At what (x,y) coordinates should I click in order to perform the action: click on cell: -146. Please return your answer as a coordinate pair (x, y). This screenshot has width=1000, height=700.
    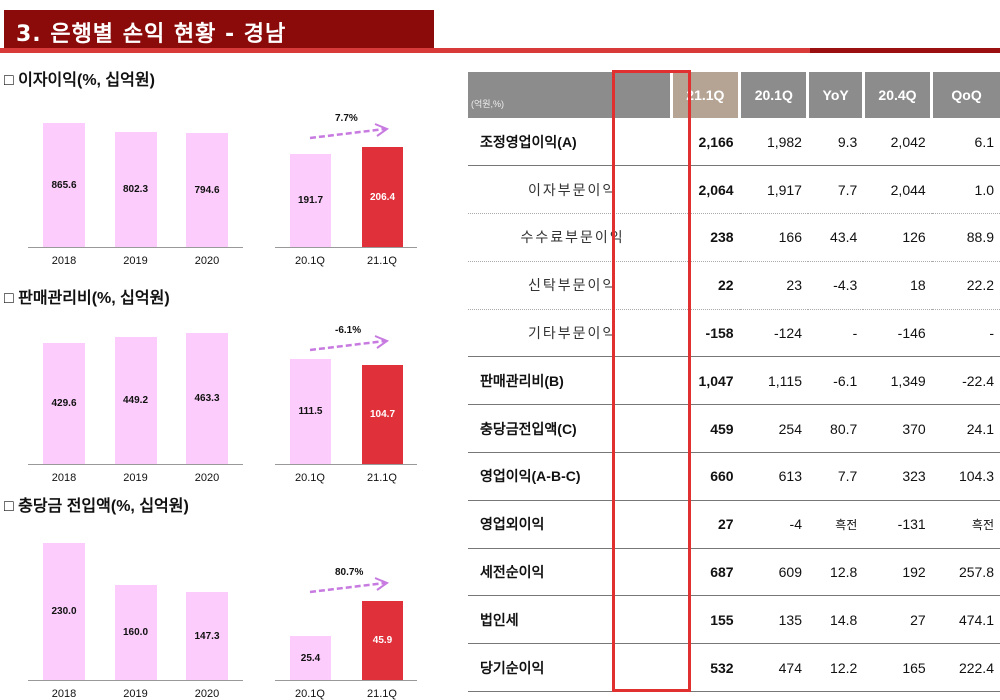
    Looking at the image, I should click on (897, 333).